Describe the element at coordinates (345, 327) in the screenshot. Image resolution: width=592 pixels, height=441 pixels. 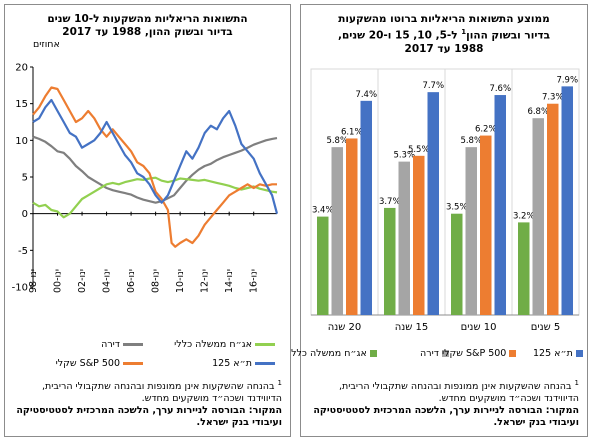
I see `bar-category-label: 20 שנה` at that location.